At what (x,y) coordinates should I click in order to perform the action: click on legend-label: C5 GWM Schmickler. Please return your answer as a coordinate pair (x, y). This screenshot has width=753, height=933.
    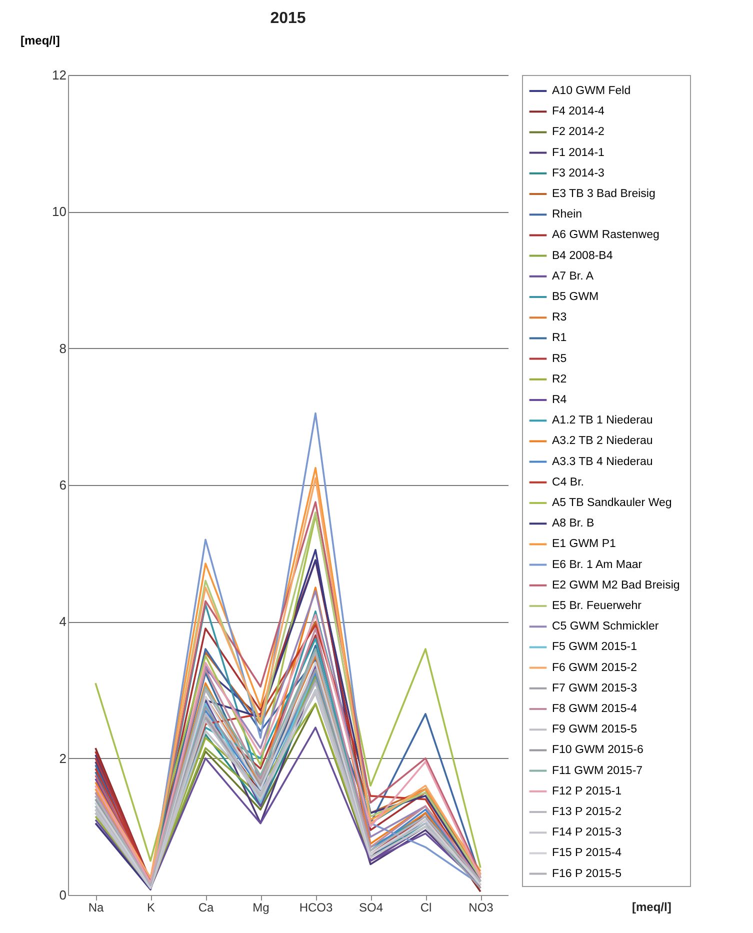
    Looking at the image, I should click on (605, 626).